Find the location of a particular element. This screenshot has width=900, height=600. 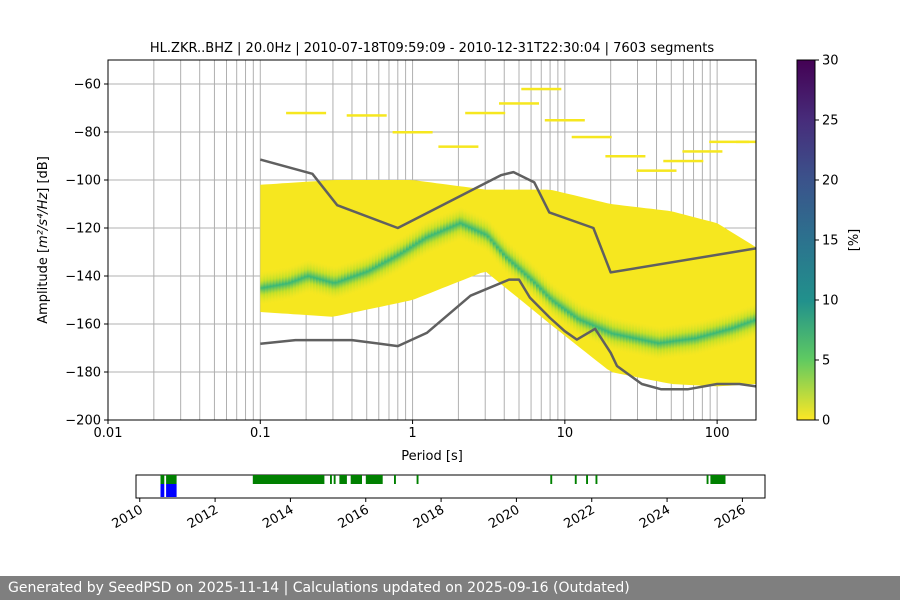

y-tick-label: −140 is located at coordinates (83, 277).